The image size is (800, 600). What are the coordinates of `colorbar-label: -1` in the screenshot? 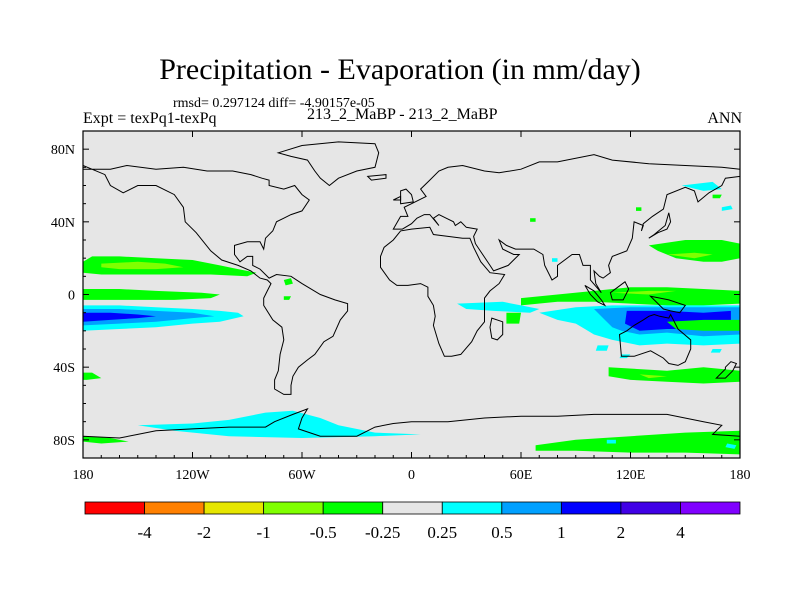 It's located at (264, 532).